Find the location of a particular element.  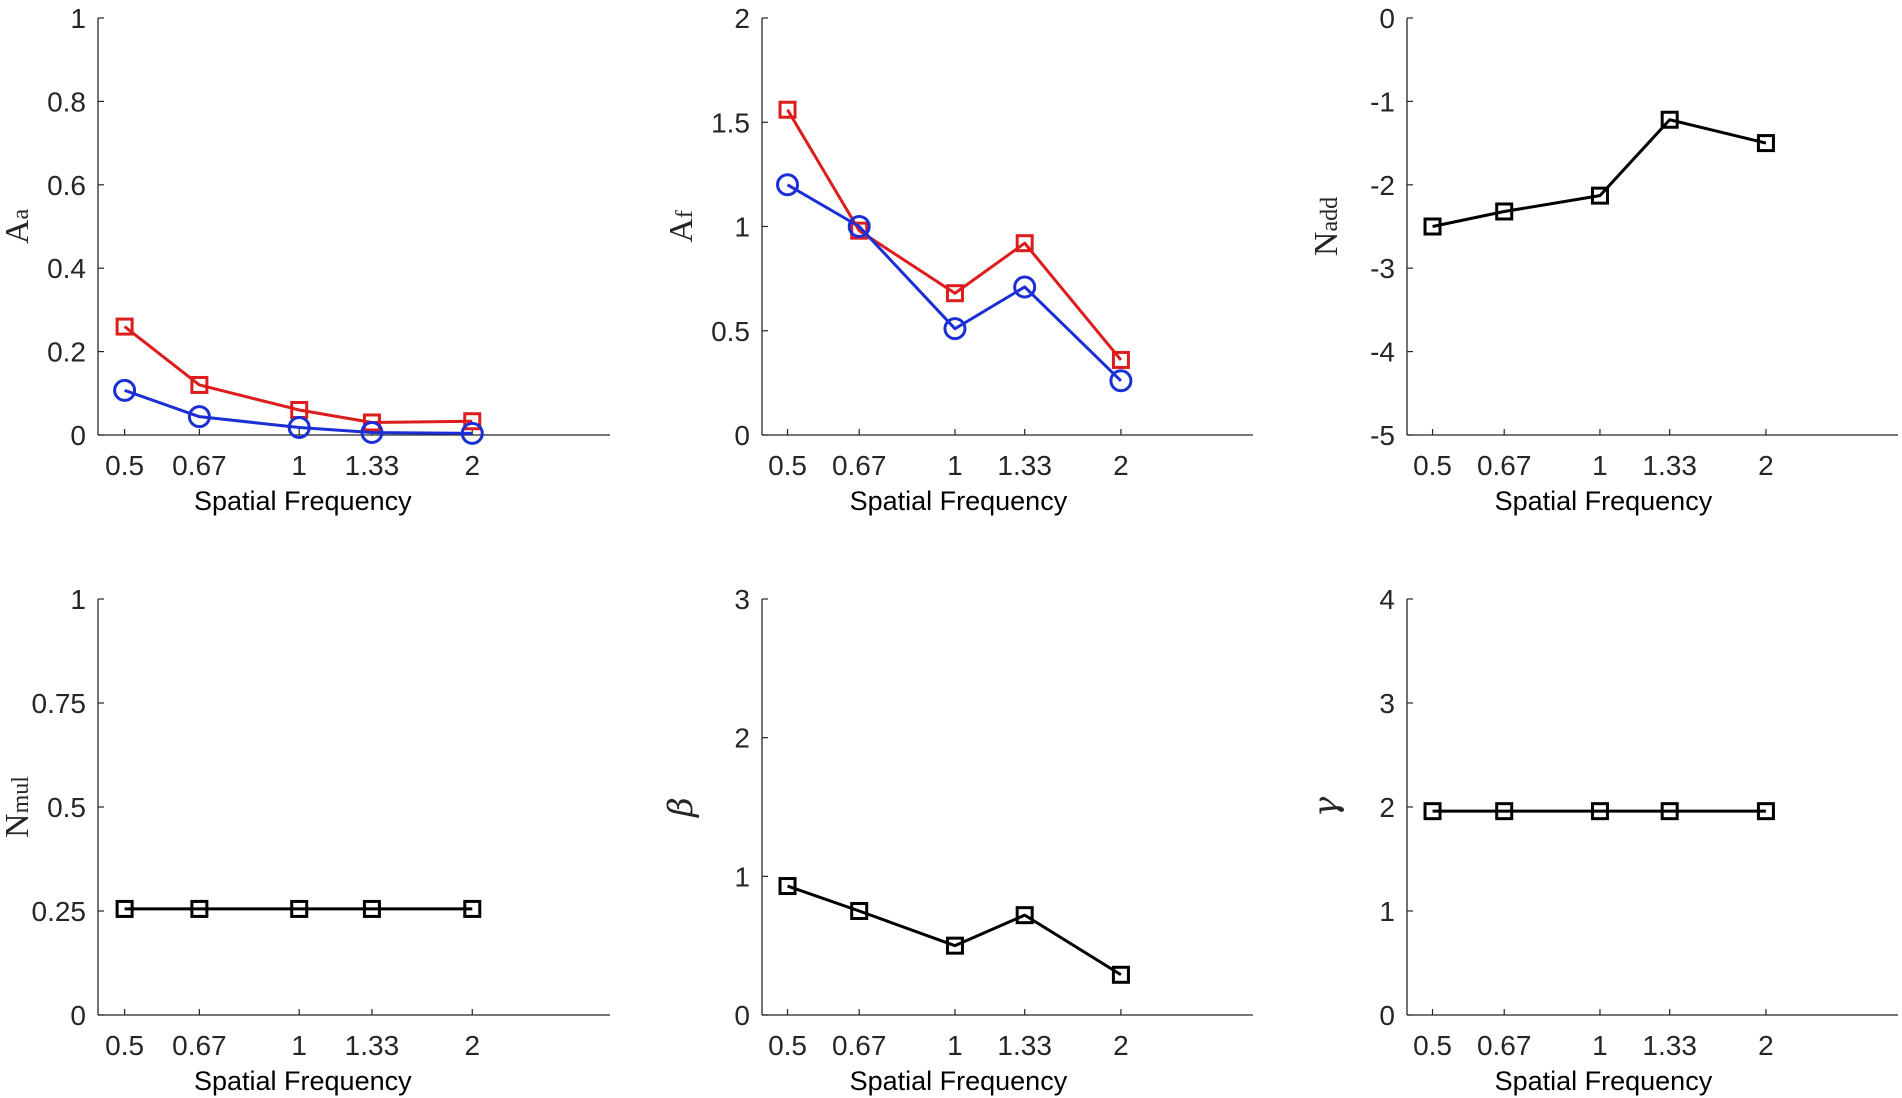

y-axis-label: Nmul is located at coordinates (18, 807).